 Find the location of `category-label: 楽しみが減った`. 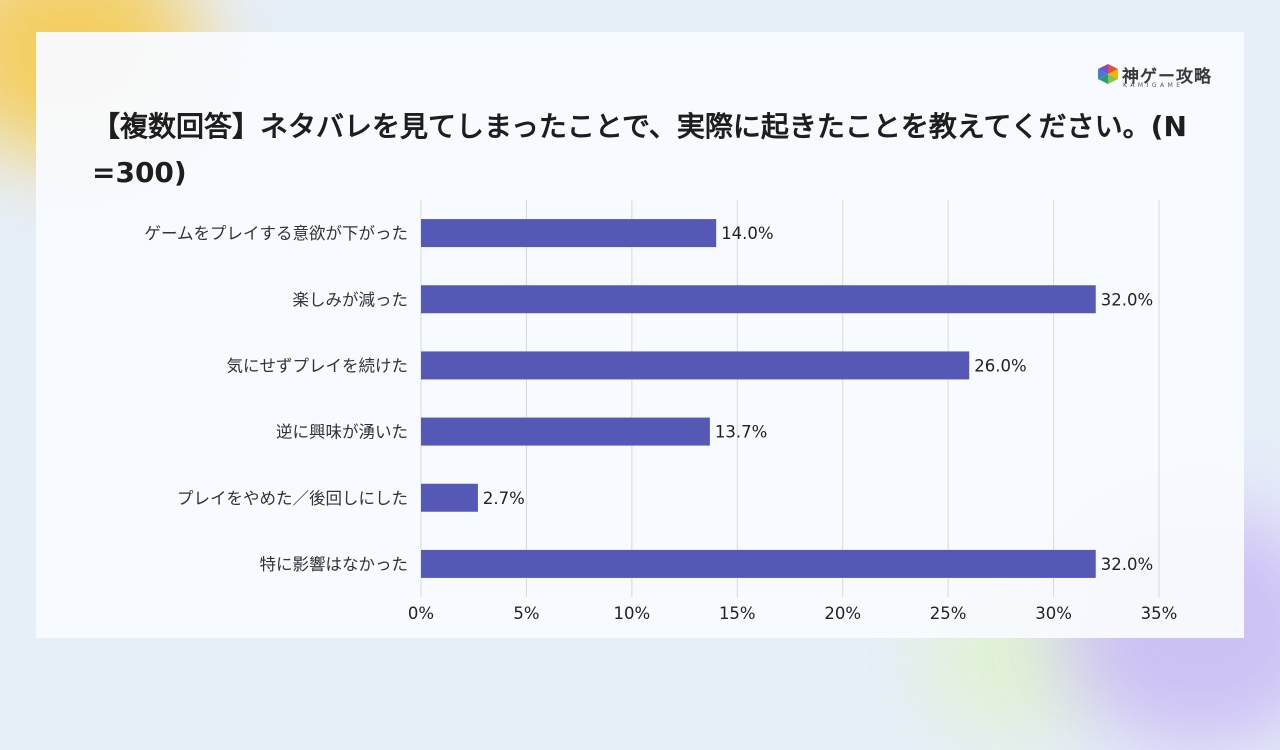

category-label: 楽しみが減った is located at coordinates (351, 299).